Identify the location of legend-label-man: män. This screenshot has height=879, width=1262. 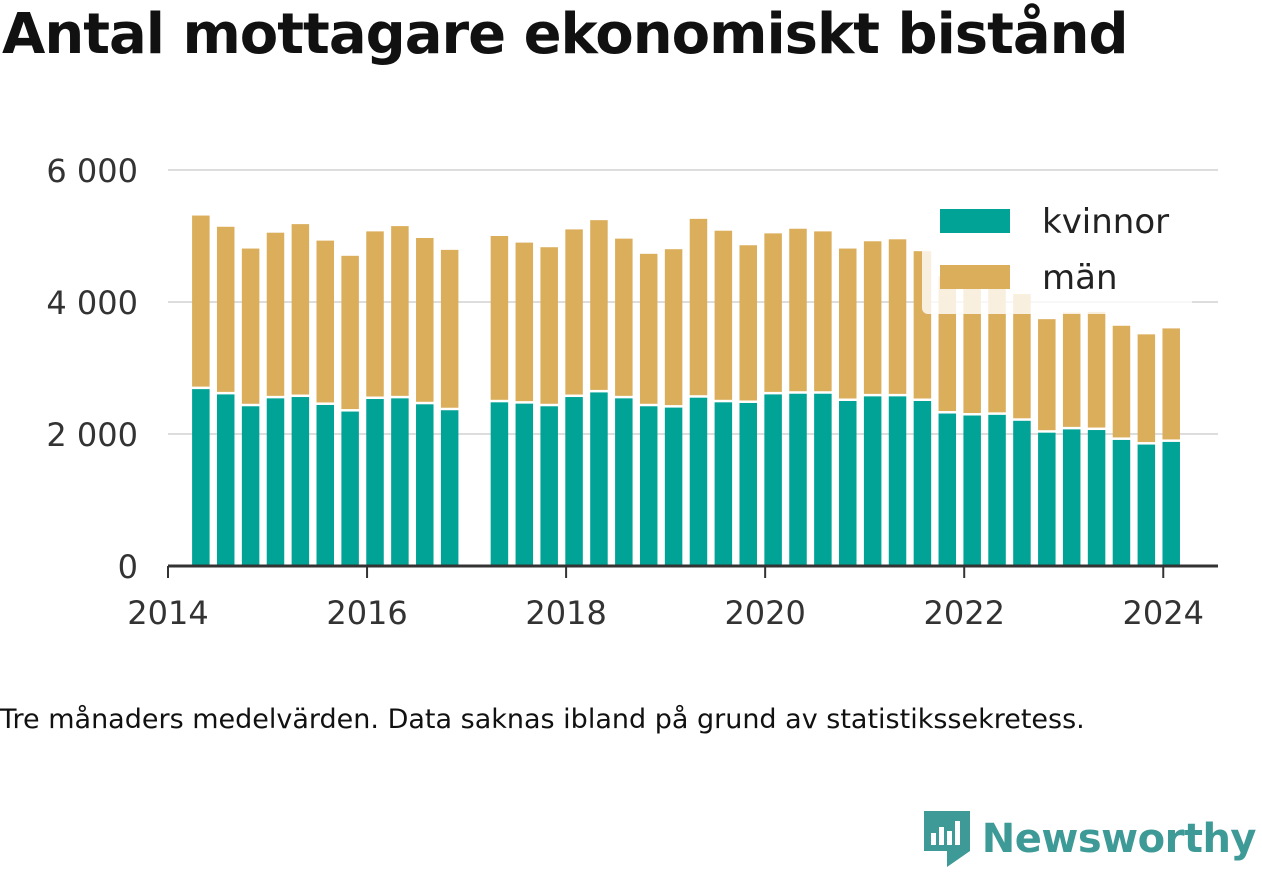
(1080, 278).